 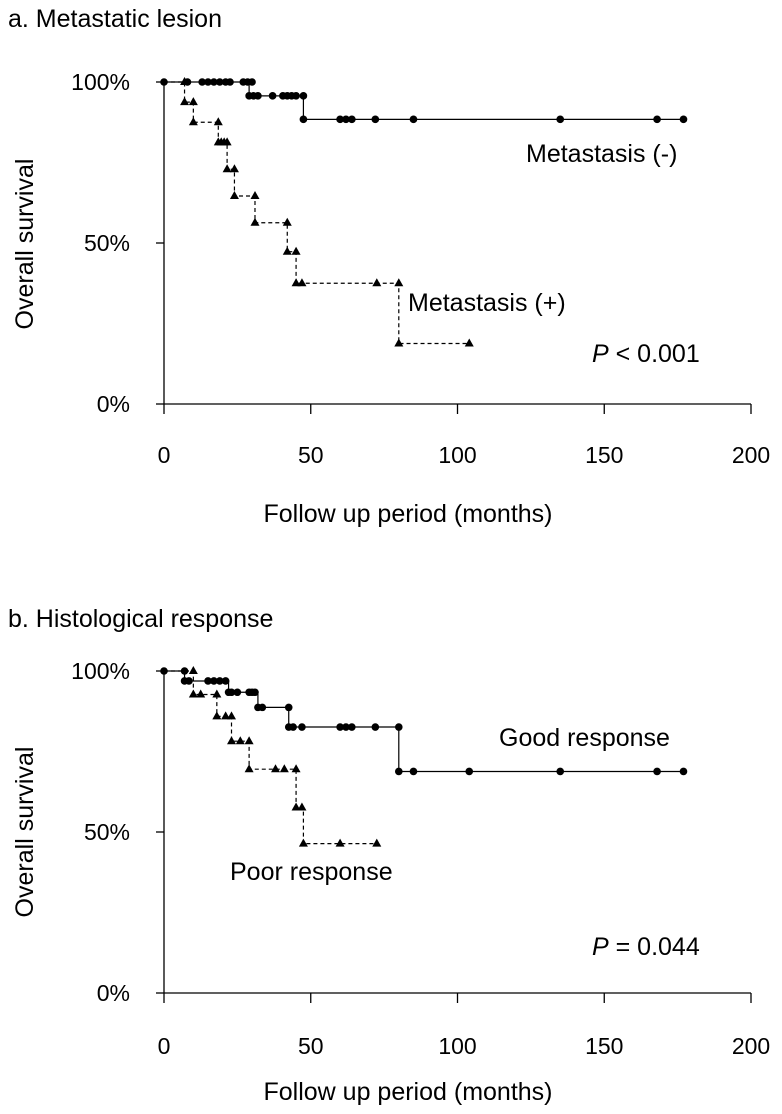 I want to click on panel-a-title: a. Metastatic lesion, so click(x=115, y=19).